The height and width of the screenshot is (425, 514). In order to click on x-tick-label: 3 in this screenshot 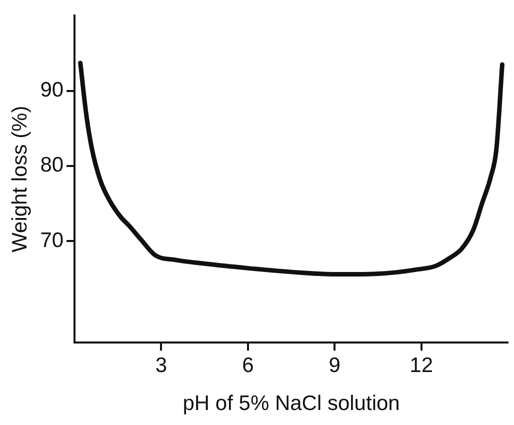, I will do `click(161, 365)`.